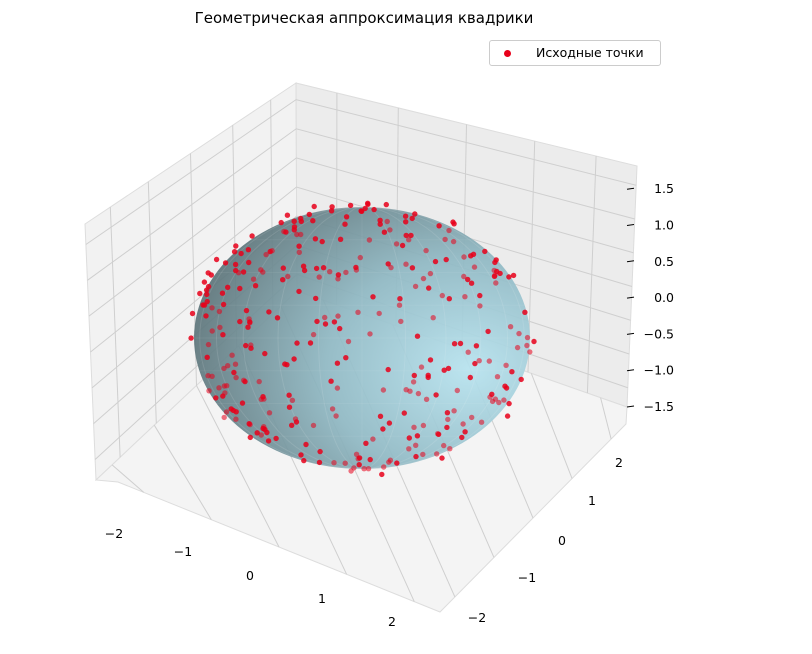  What do you see at coordinates (364, 18) in the screenshot?
I see `chart-title: Геометрическая аппроксимация квадрики` at bounding box center [364, 18].